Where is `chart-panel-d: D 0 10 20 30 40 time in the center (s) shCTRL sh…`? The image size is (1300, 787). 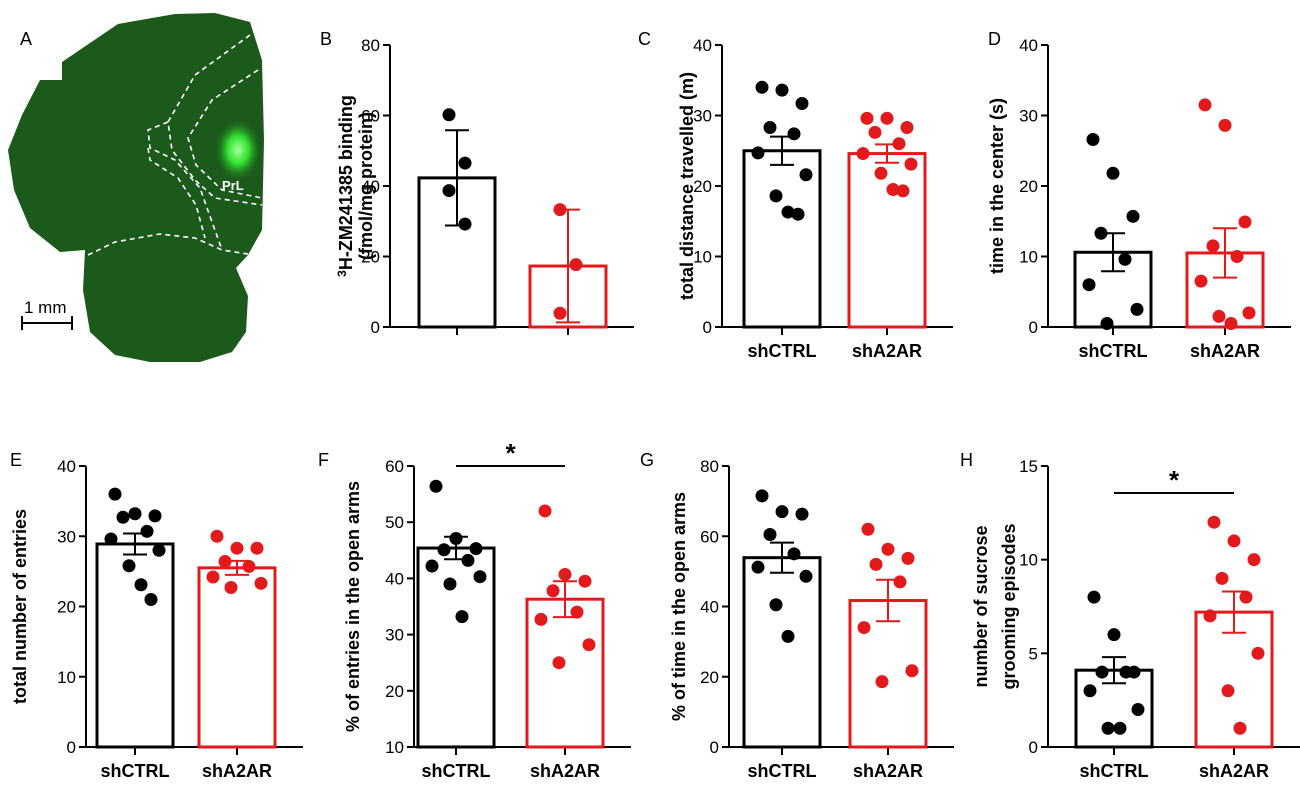
chart-panel-d: D 0 10 20 30 40 time in the center (s) shCTRL sh… is located at coordinates (1139, 195).